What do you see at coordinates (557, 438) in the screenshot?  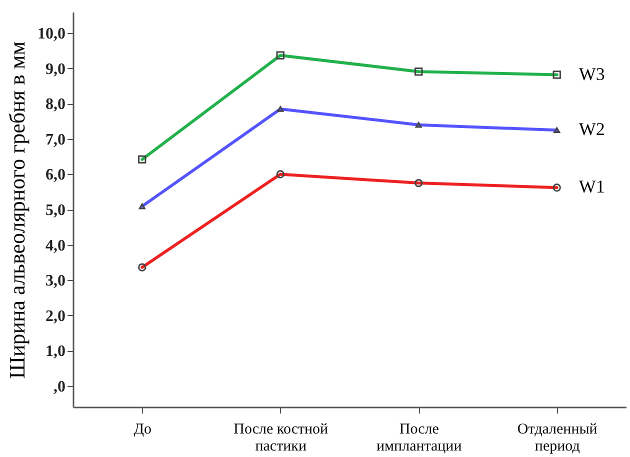 I see `x-tick-label: Отдаленный период` at bounding box center [557, 438].